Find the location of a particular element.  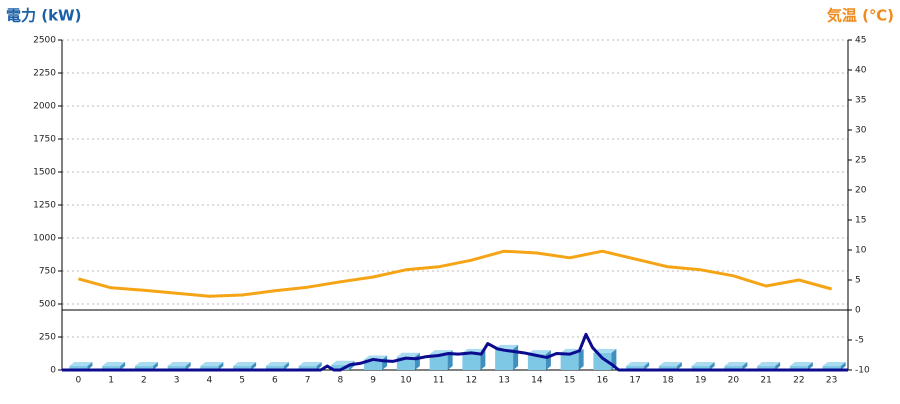

y2-tick-label: 35 is located at coordinates (860, 101).